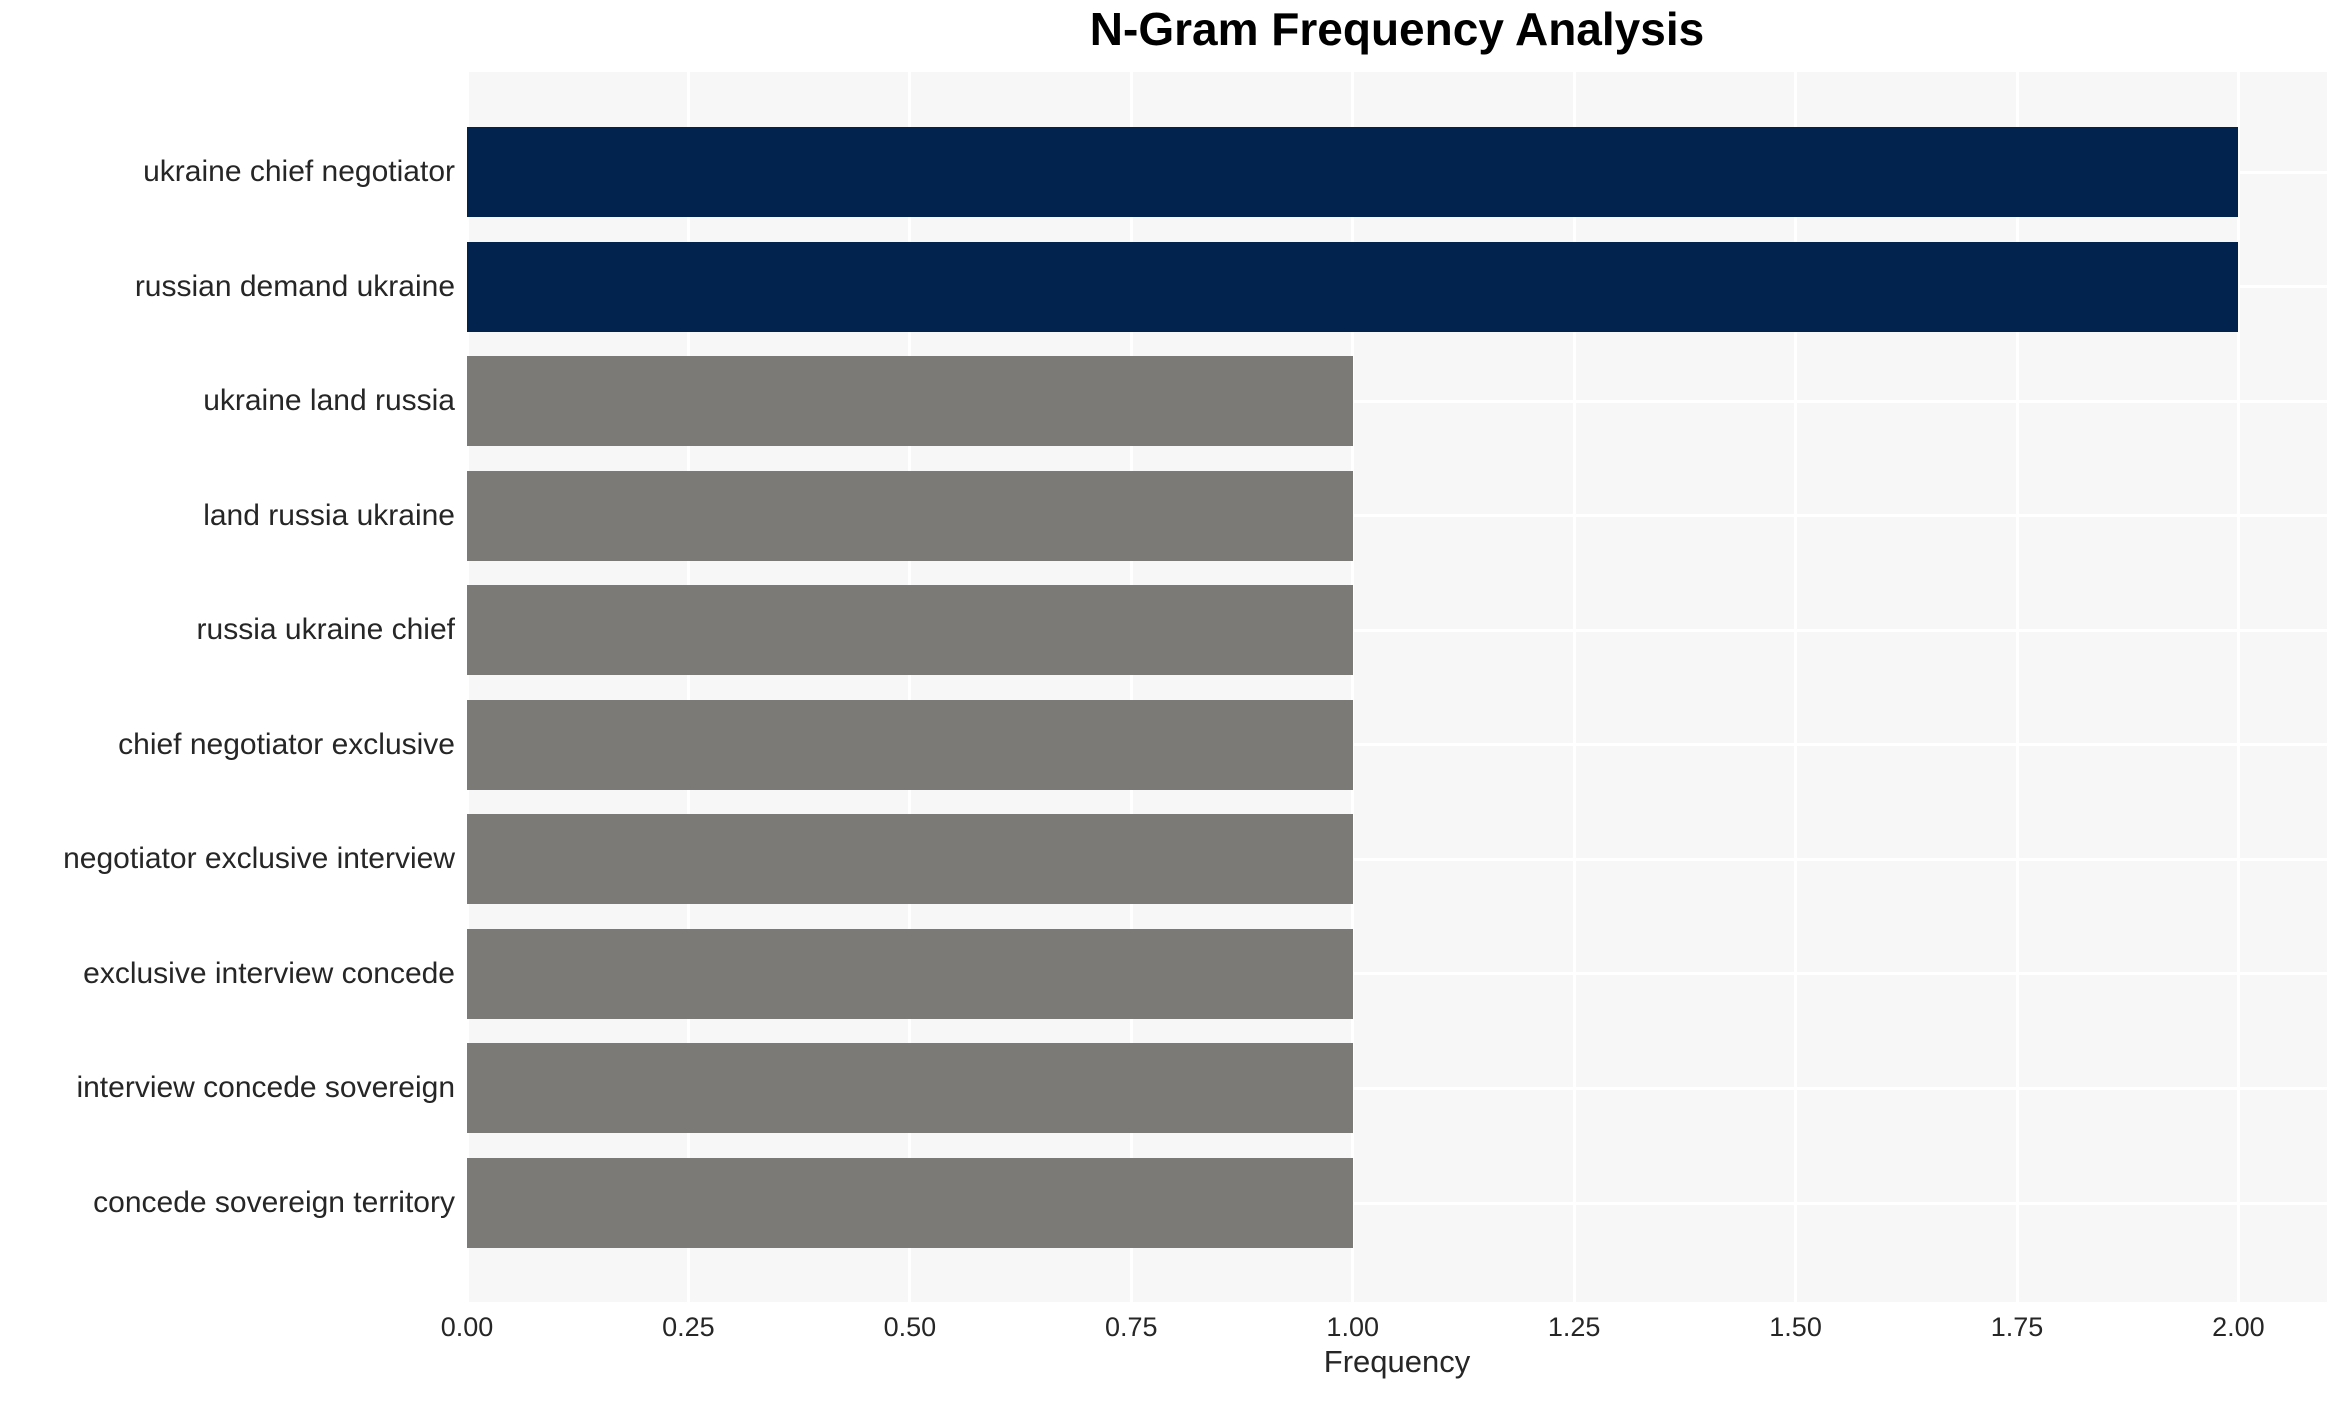 This screenshot has height=1402, width=2345. I want to click on x-tick-label: 0.50, so click(910, 1327).